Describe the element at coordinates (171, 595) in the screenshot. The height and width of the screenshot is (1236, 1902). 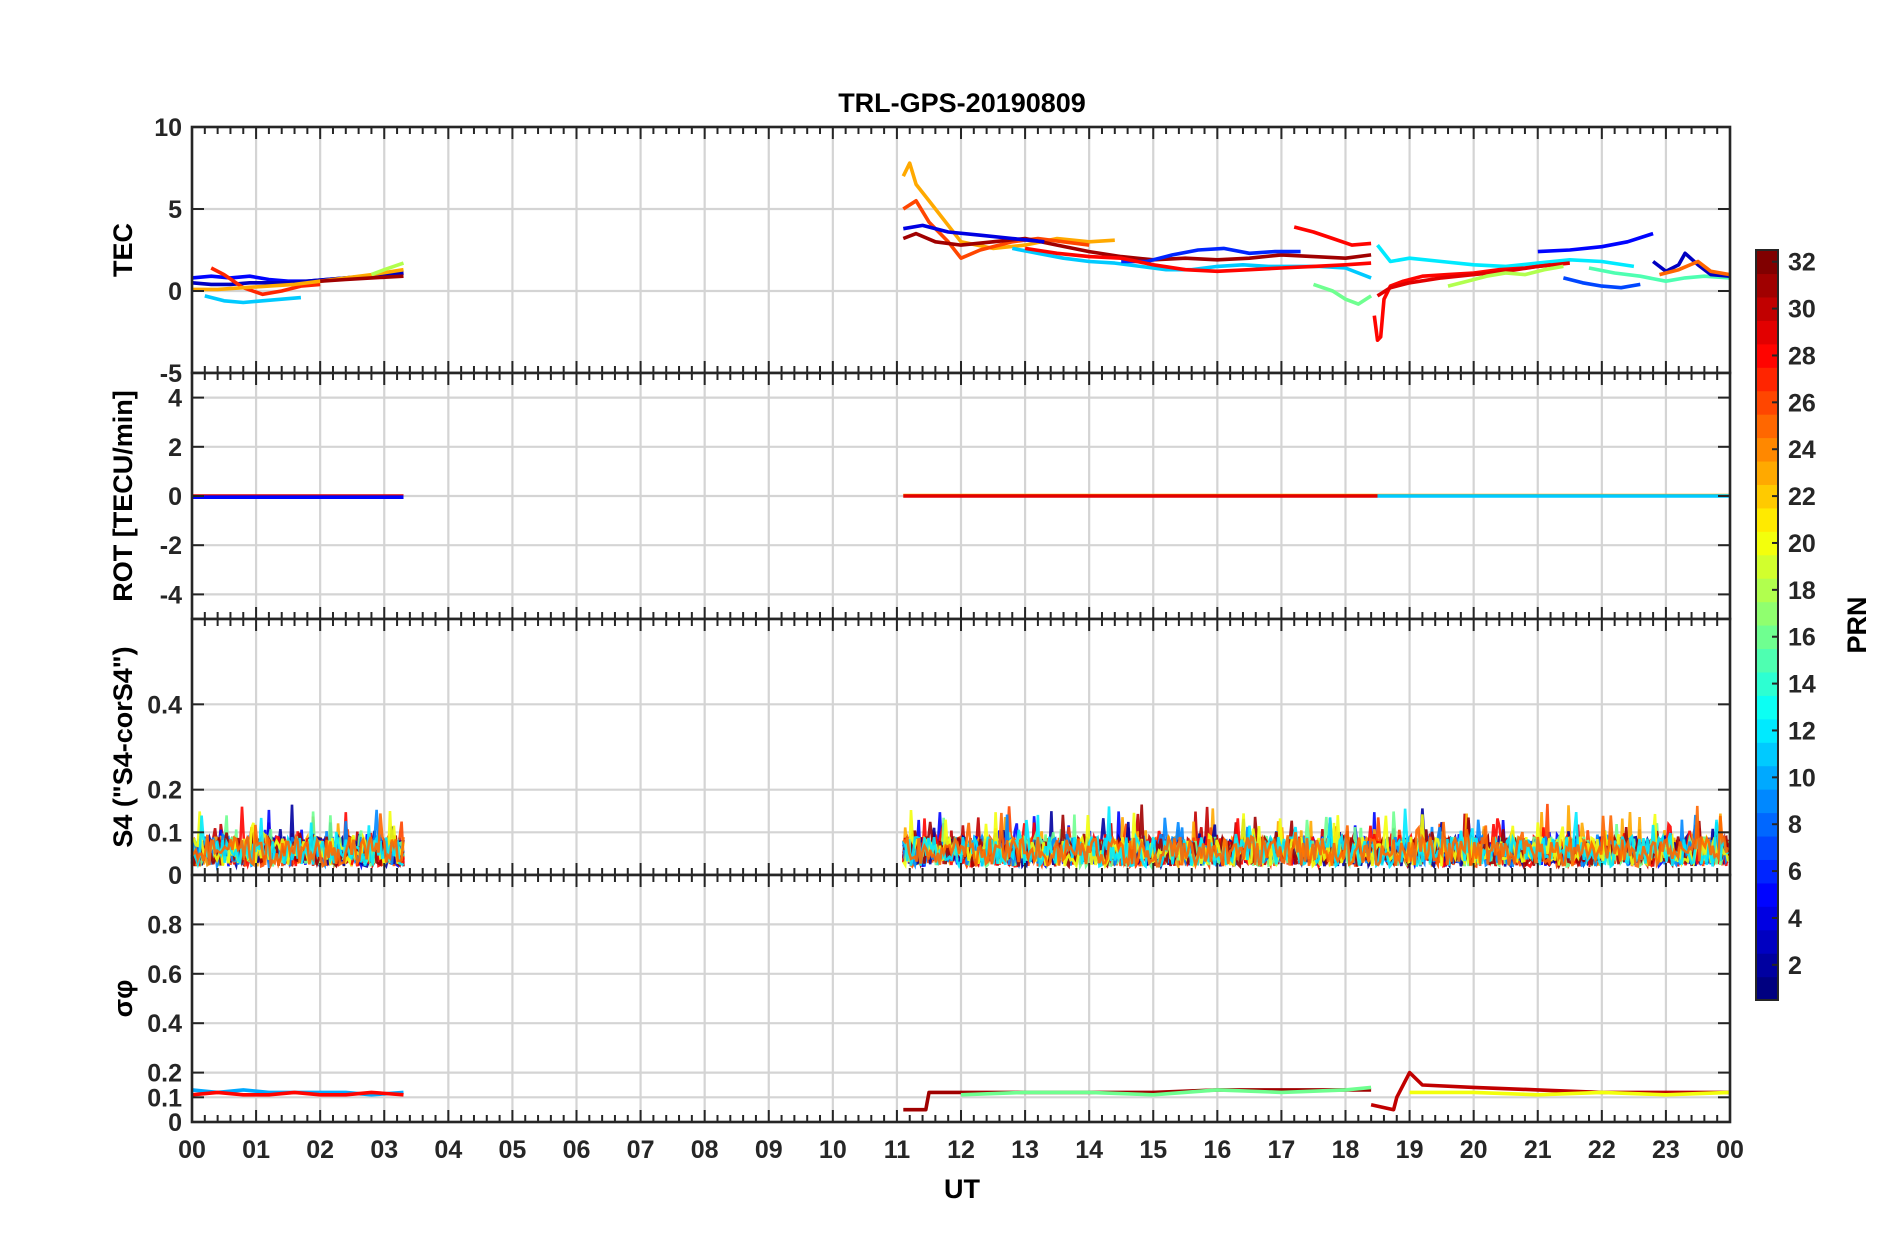
I see `y-tick-label: -4` at that location.